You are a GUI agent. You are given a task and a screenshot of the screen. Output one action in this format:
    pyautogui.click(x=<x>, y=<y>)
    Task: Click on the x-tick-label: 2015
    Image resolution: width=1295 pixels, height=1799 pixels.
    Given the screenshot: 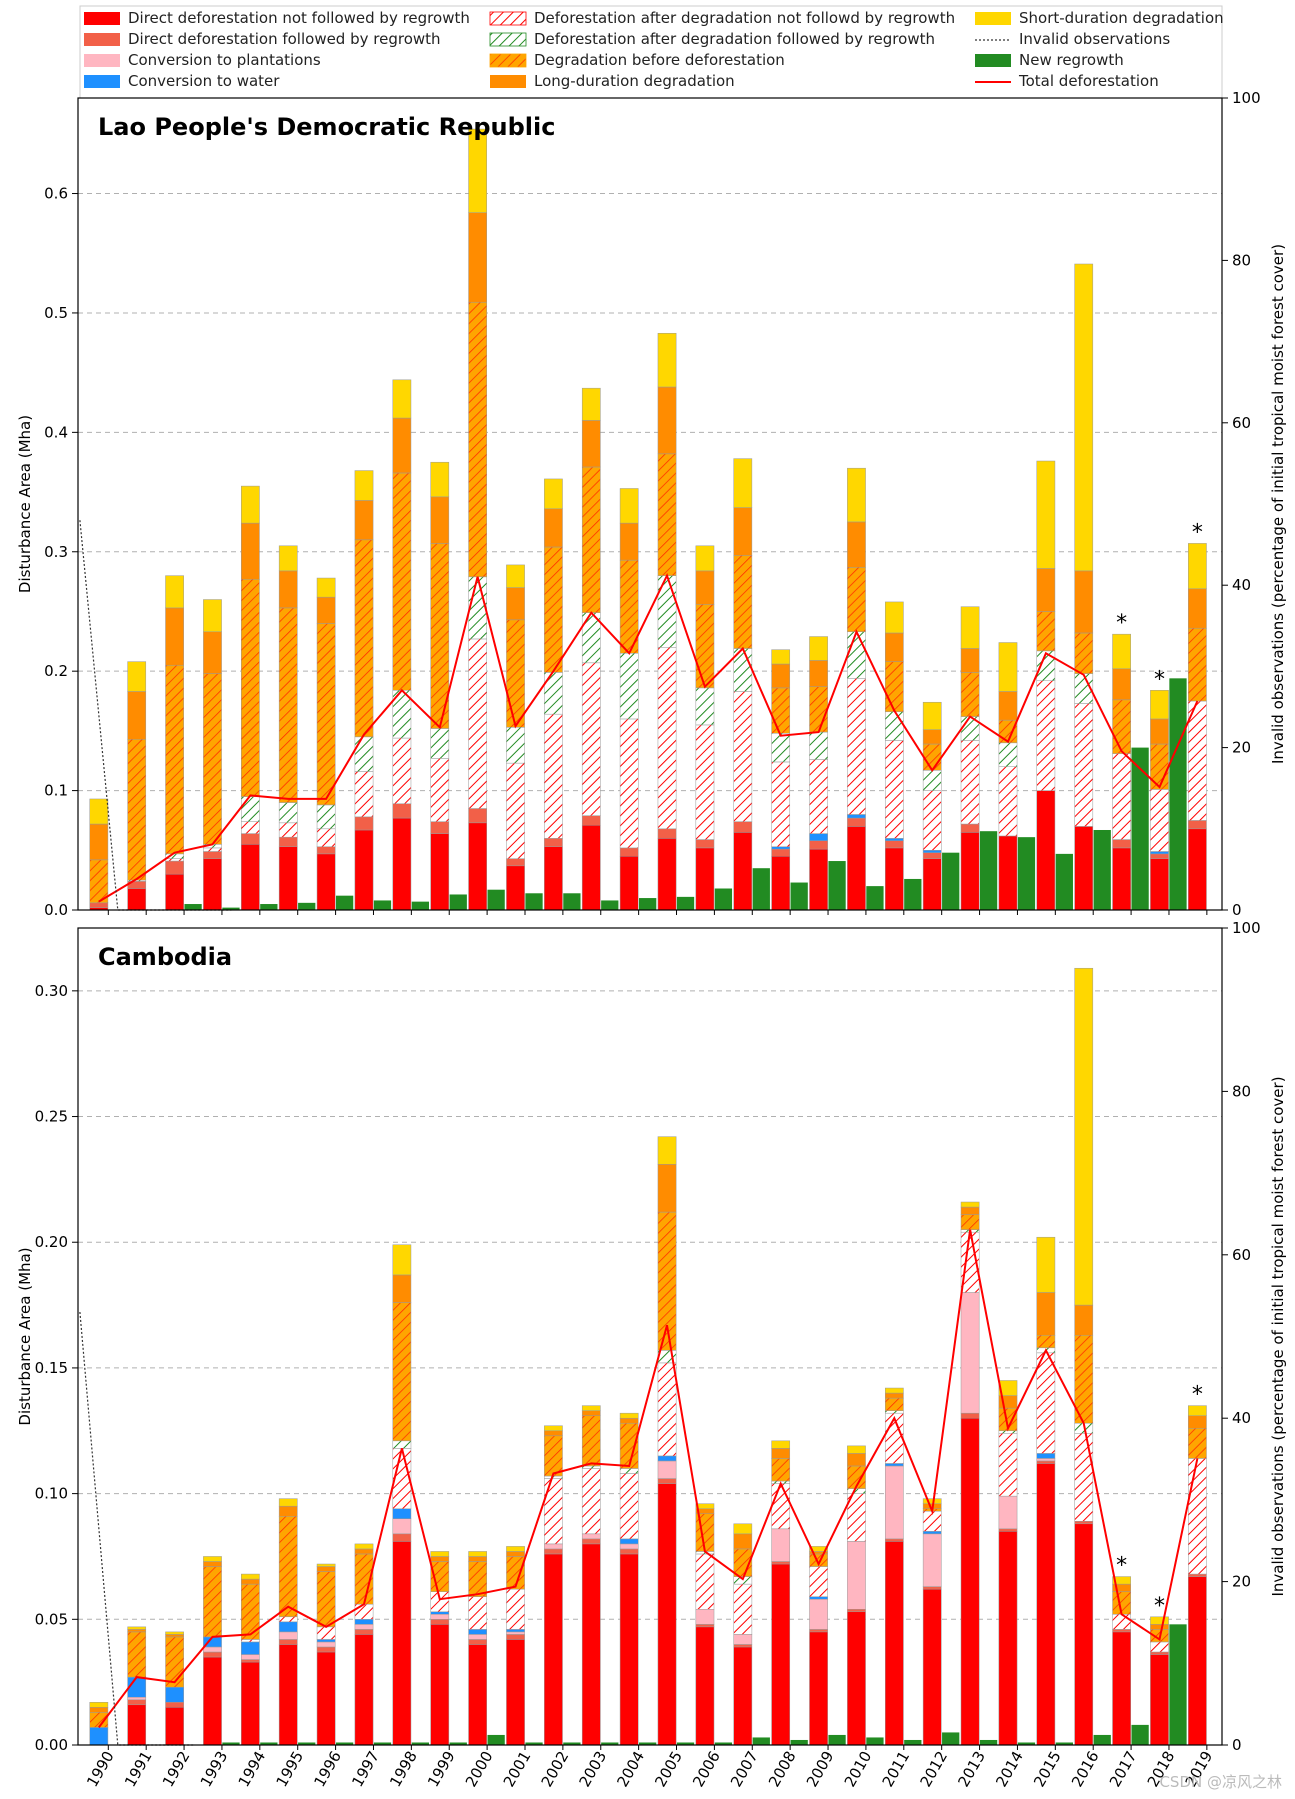 What is the action you would take?
    pyautogui.click(x=1047, y=1769)
    